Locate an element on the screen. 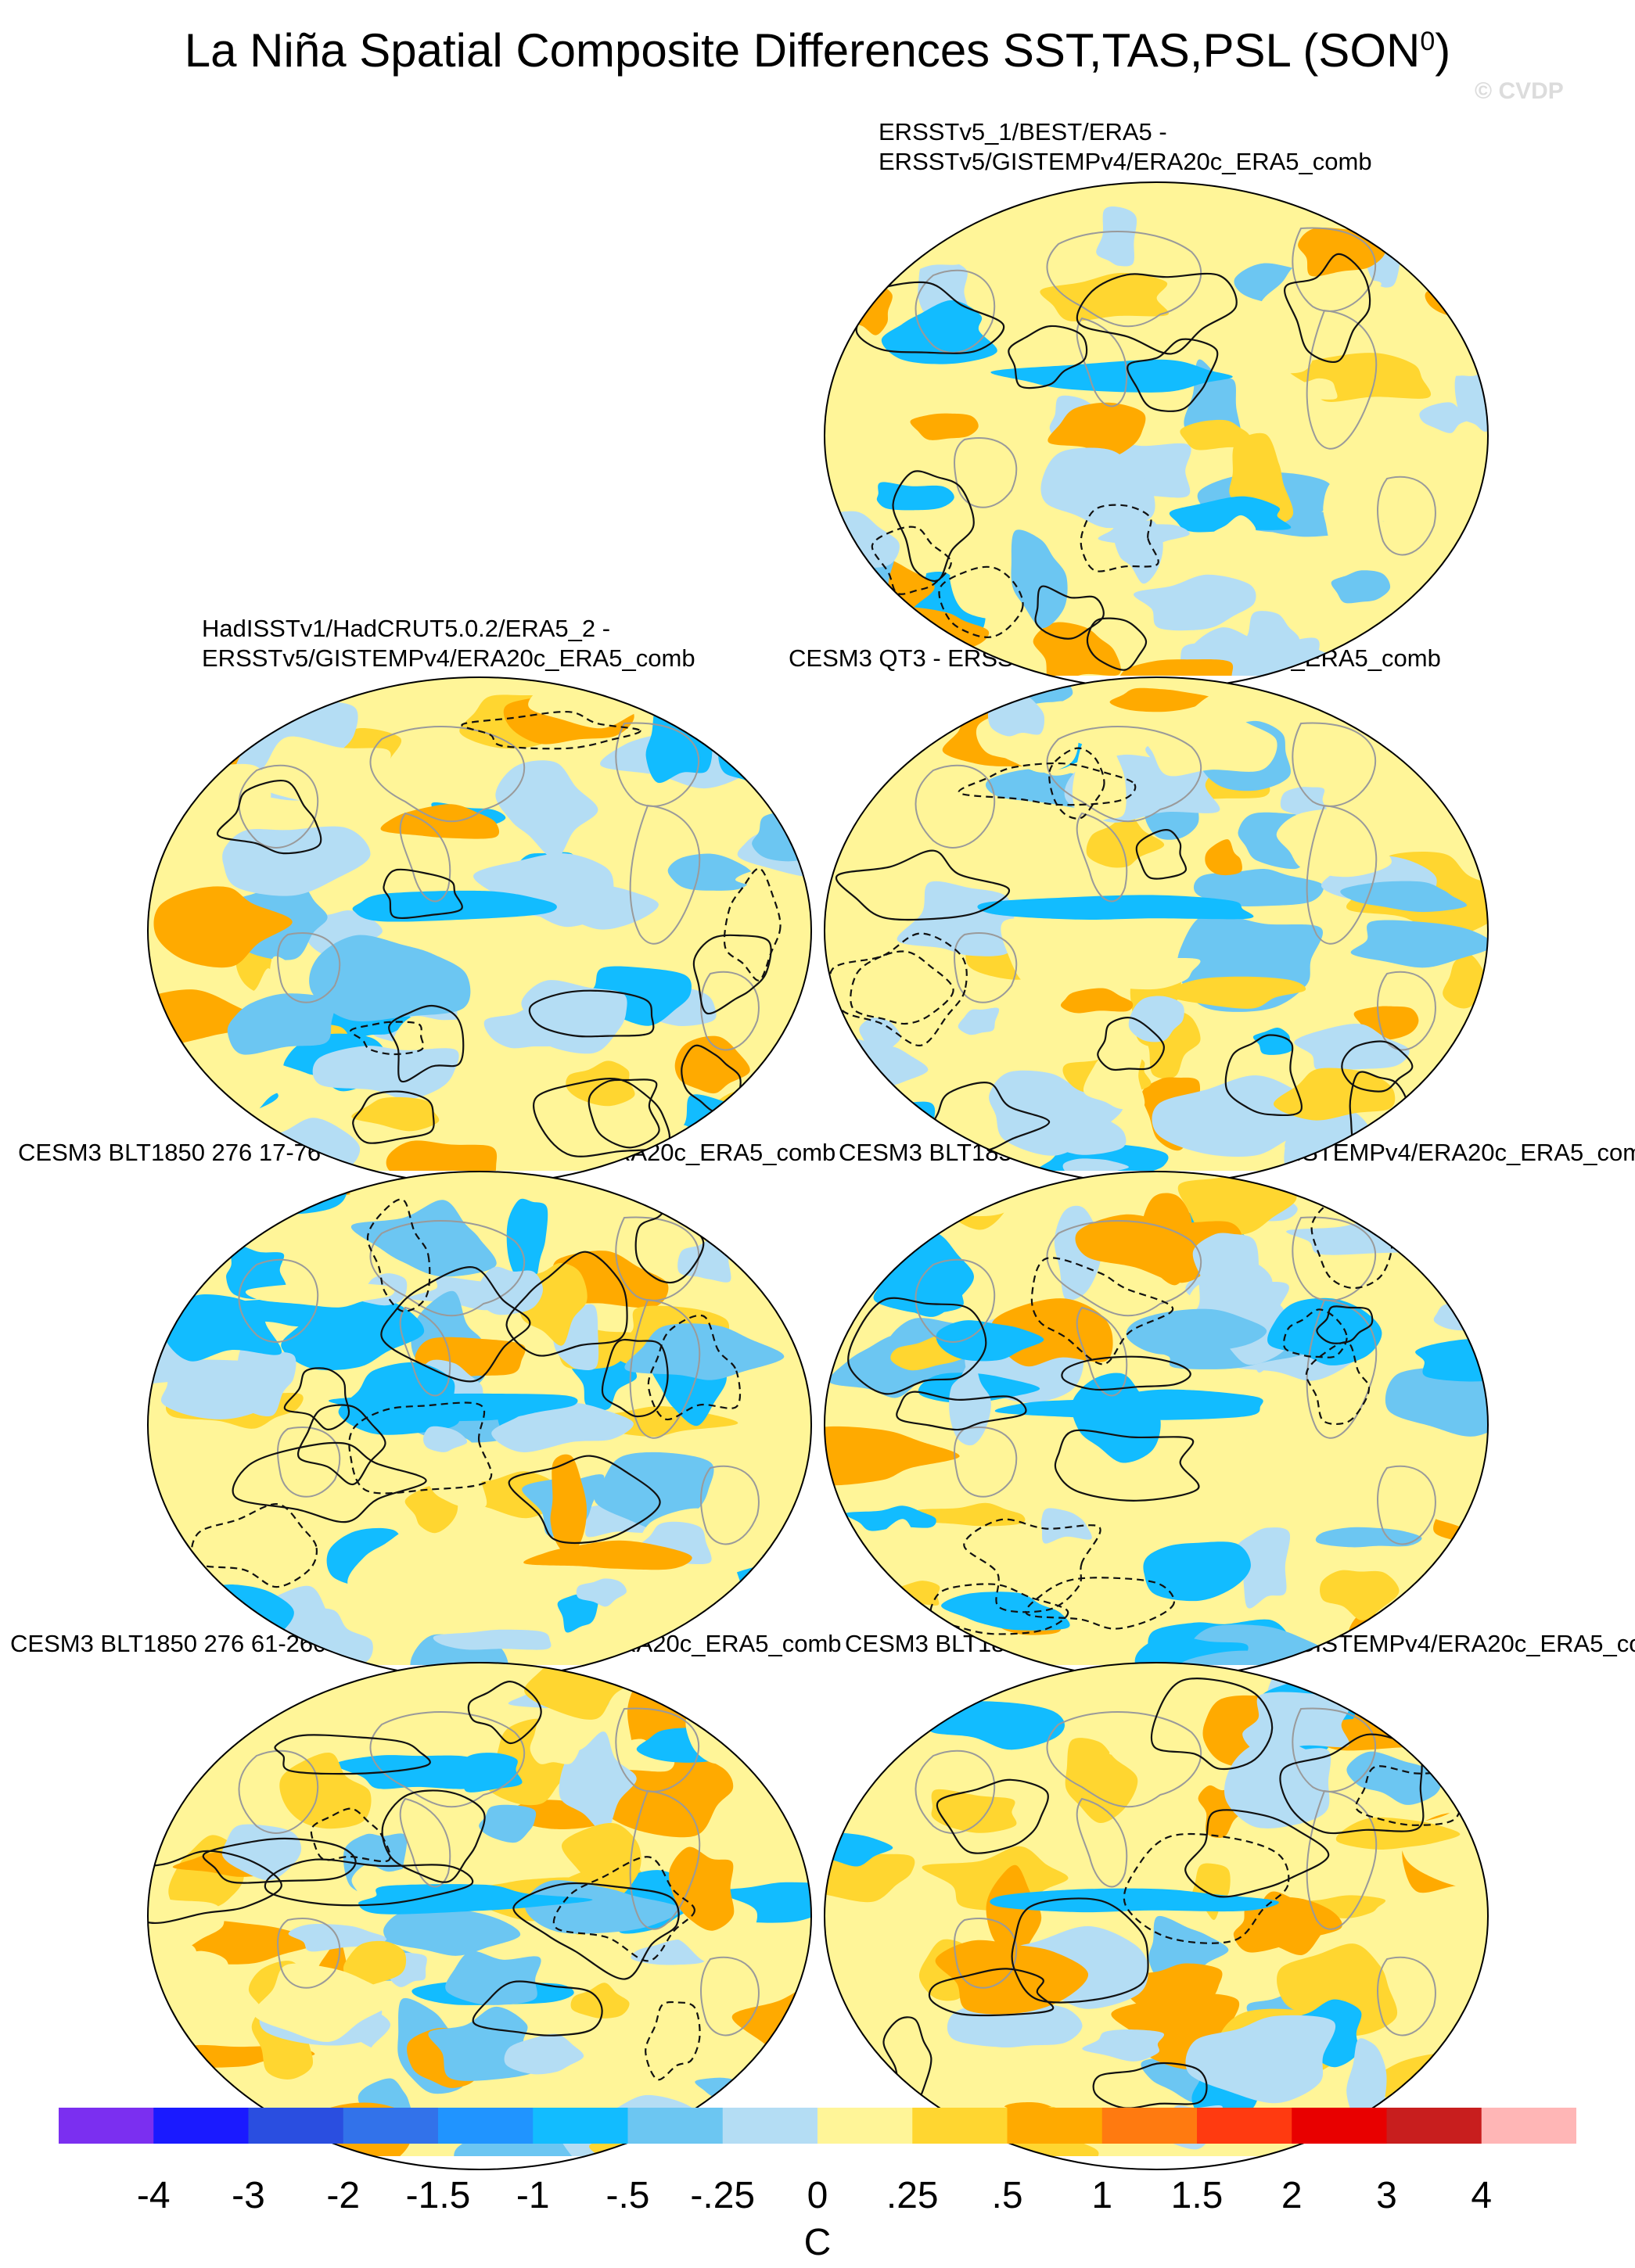 The width and height of the screenshot is (1635, 2268). colorbar-tick-label: -1 is located at coordinates (533, 2196).